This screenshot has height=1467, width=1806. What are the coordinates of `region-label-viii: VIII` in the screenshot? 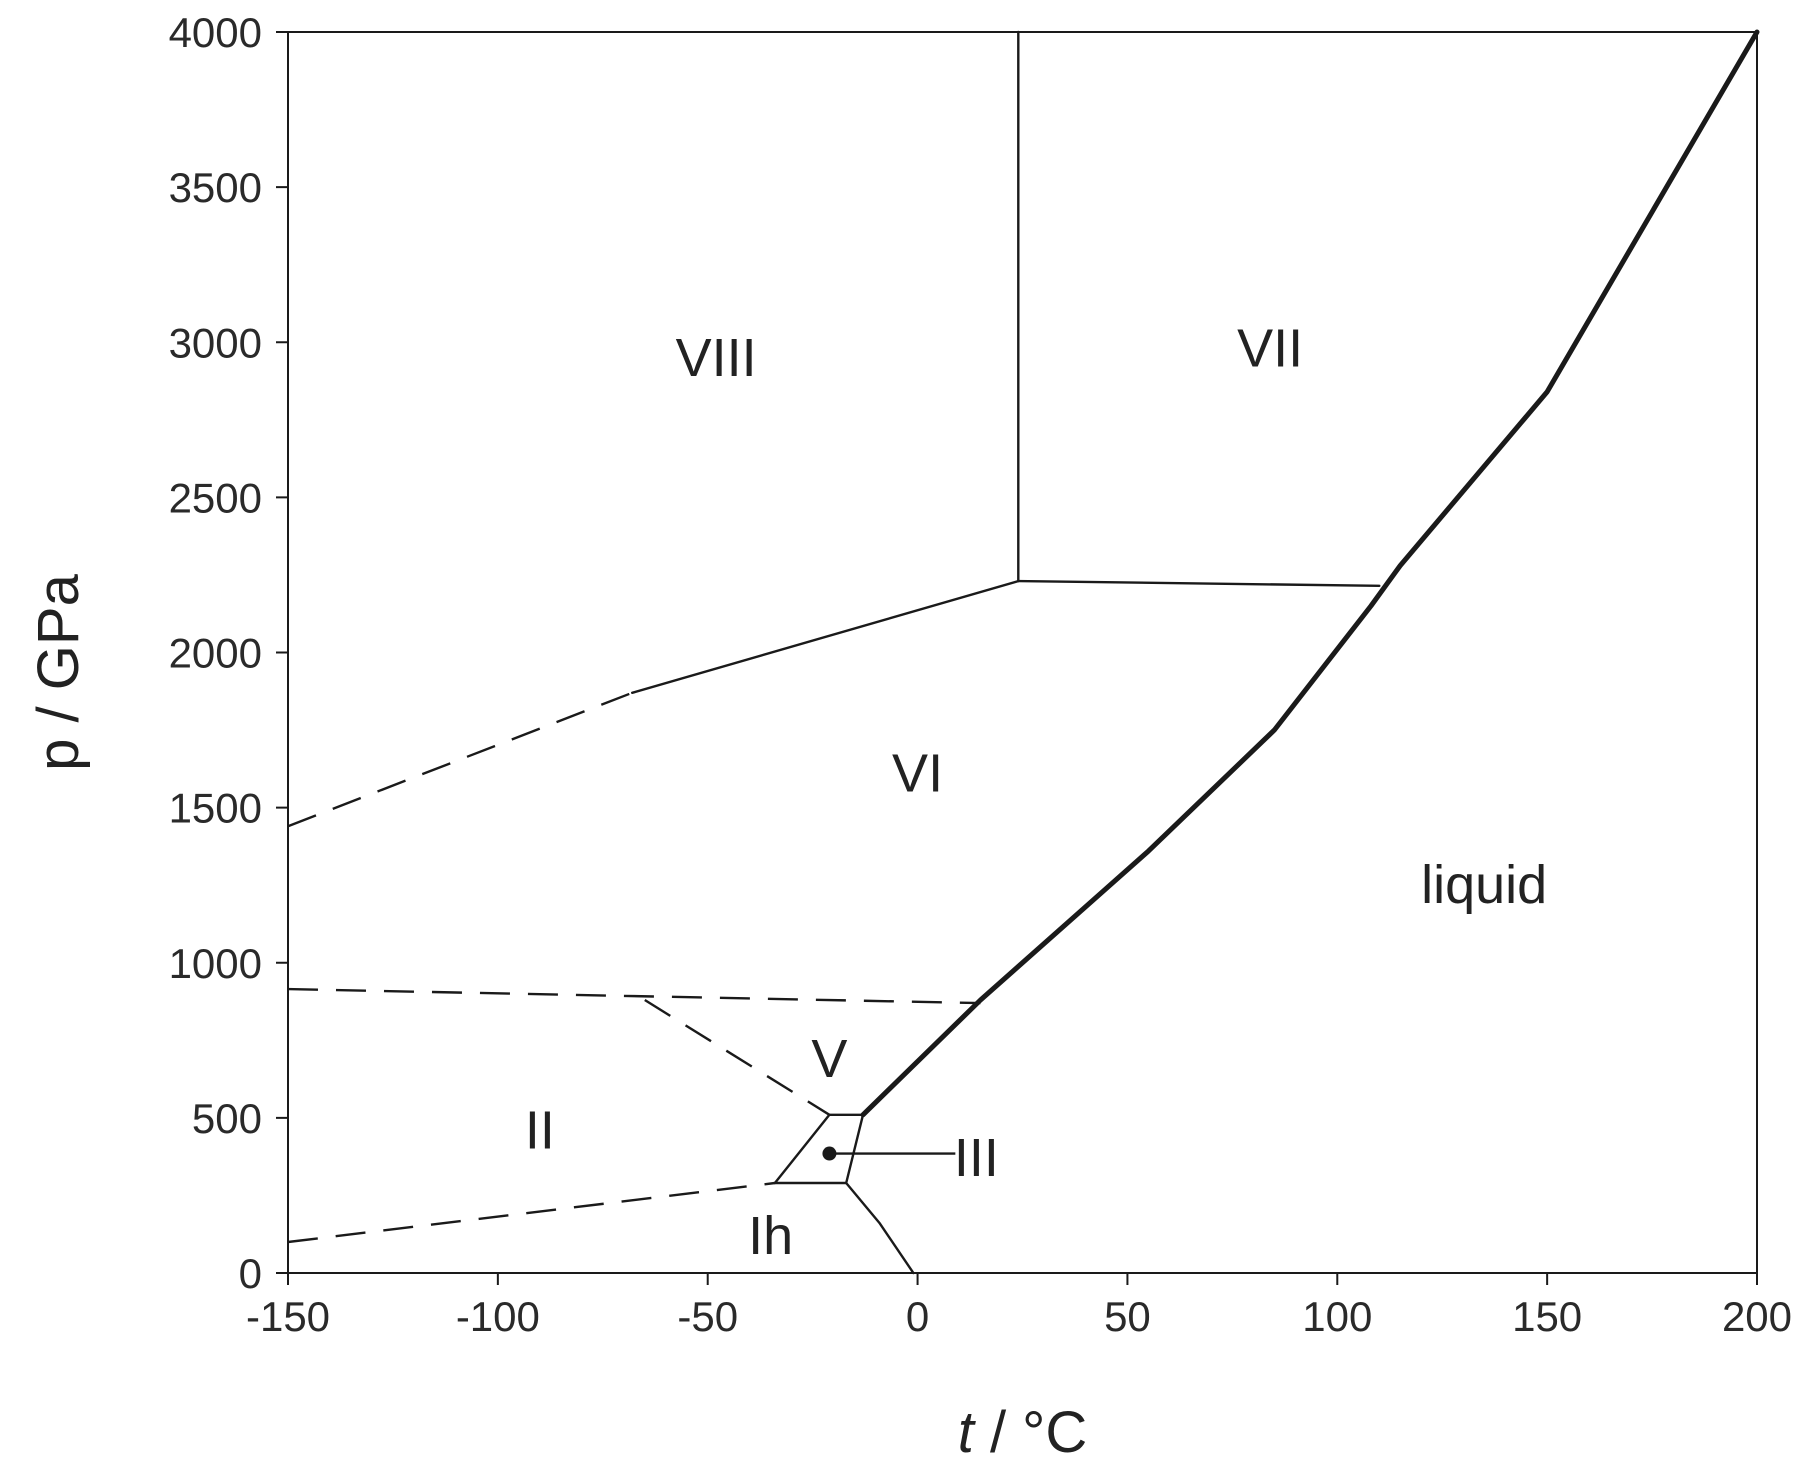 It's located at (716, 358).